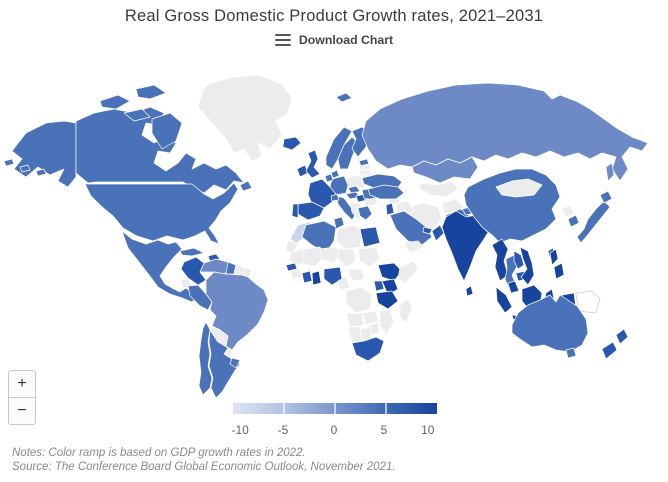 The height and width of the screenshot is (482, 668). What do you see at coordinates (428, 430) in the screenshot?
I see `legend-tick: 10` at bounding box center [428, 430].